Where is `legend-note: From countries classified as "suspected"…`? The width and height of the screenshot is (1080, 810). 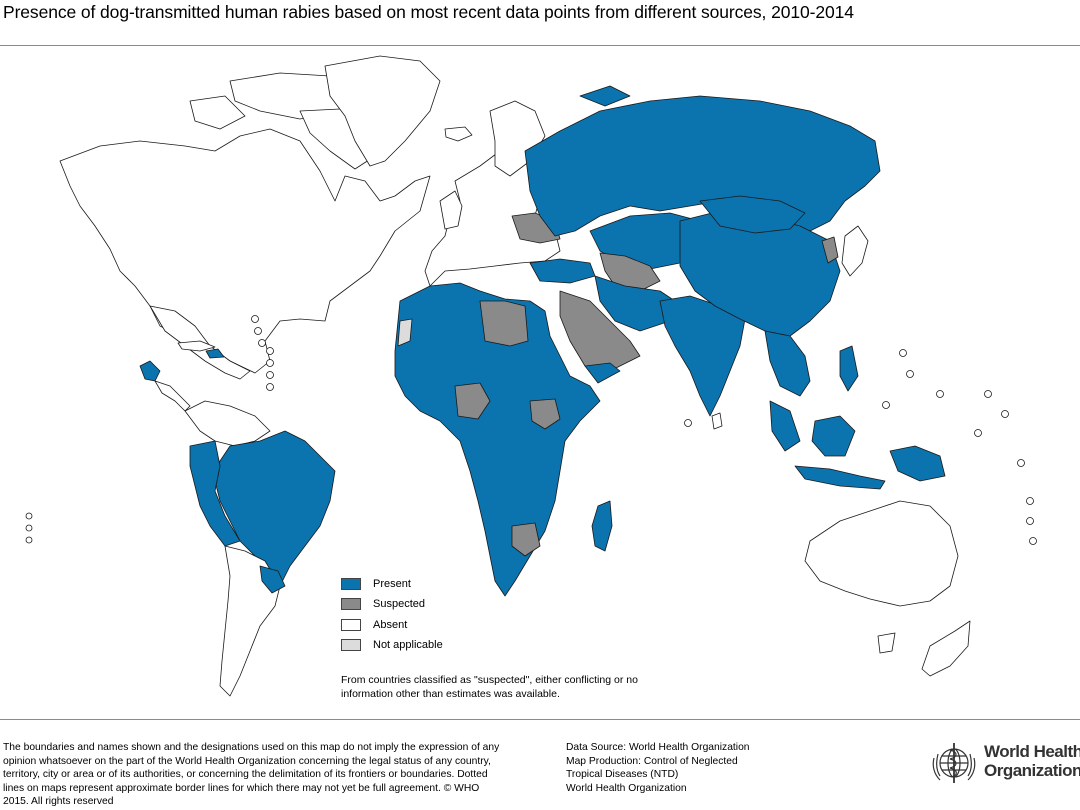 legend-note: From countries classified as "suspected"… is located at coordinates (489, 687).